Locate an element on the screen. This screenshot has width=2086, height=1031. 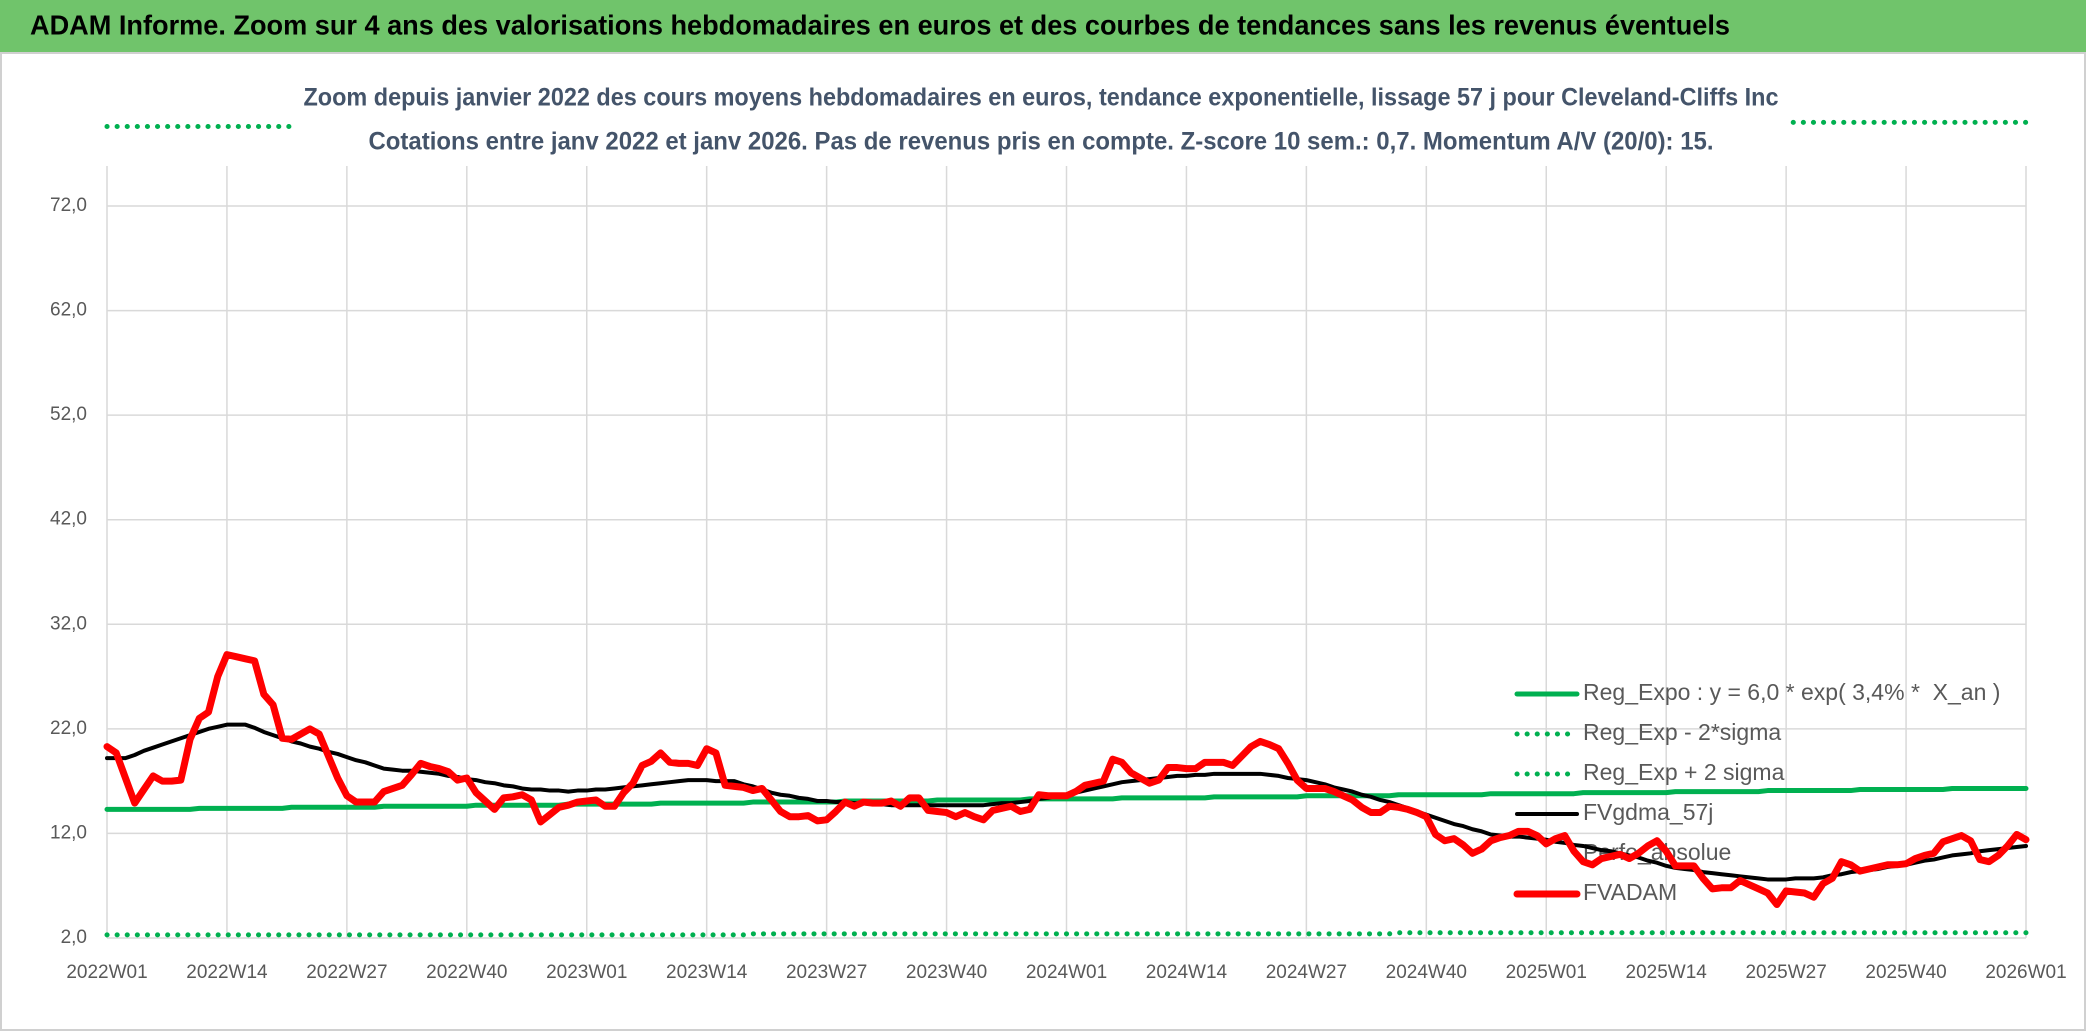
y-tick-label: 32,0 is located at coordinates (68, 623).